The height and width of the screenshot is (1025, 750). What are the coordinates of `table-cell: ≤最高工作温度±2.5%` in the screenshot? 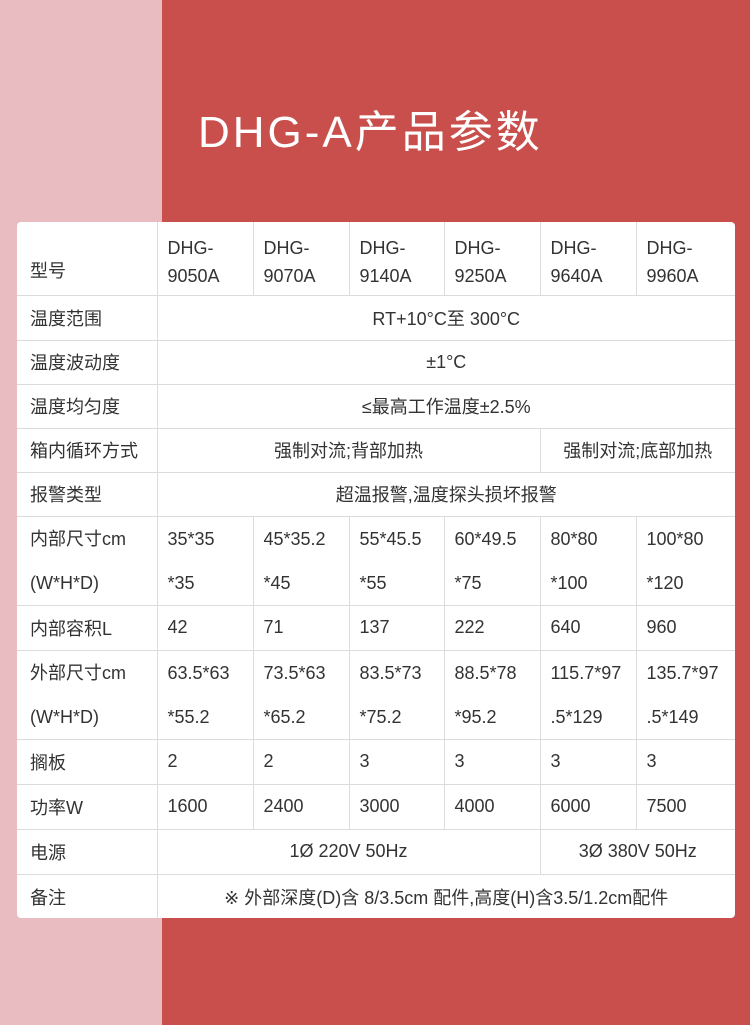 It's located at (445, 406).